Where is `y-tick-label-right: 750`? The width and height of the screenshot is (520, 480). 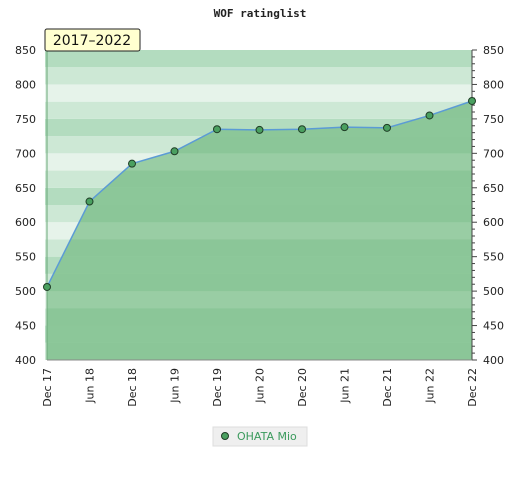
y-tick-label-right: 750 is located at coordinates (493, 119).